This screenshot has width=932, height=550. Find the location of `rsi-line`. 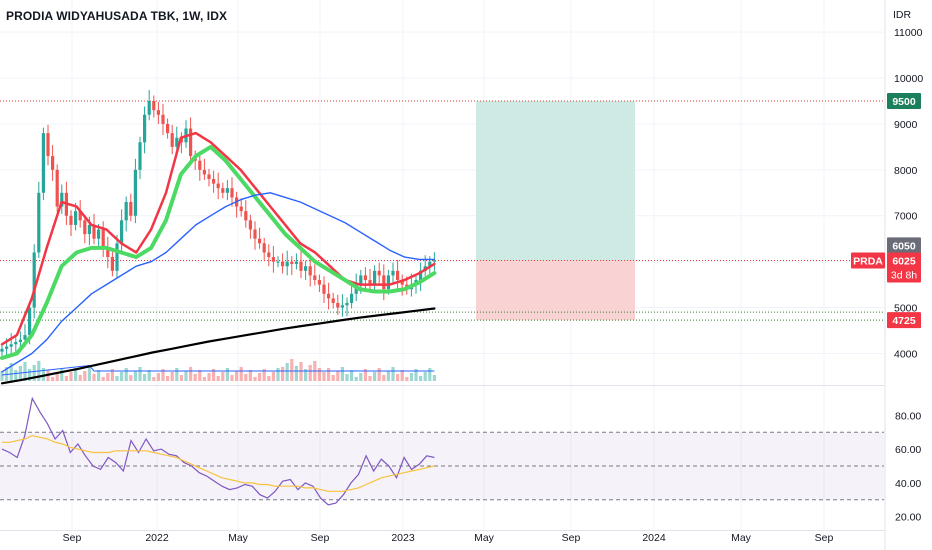

rsi-line is located at coordinates (218, 463).